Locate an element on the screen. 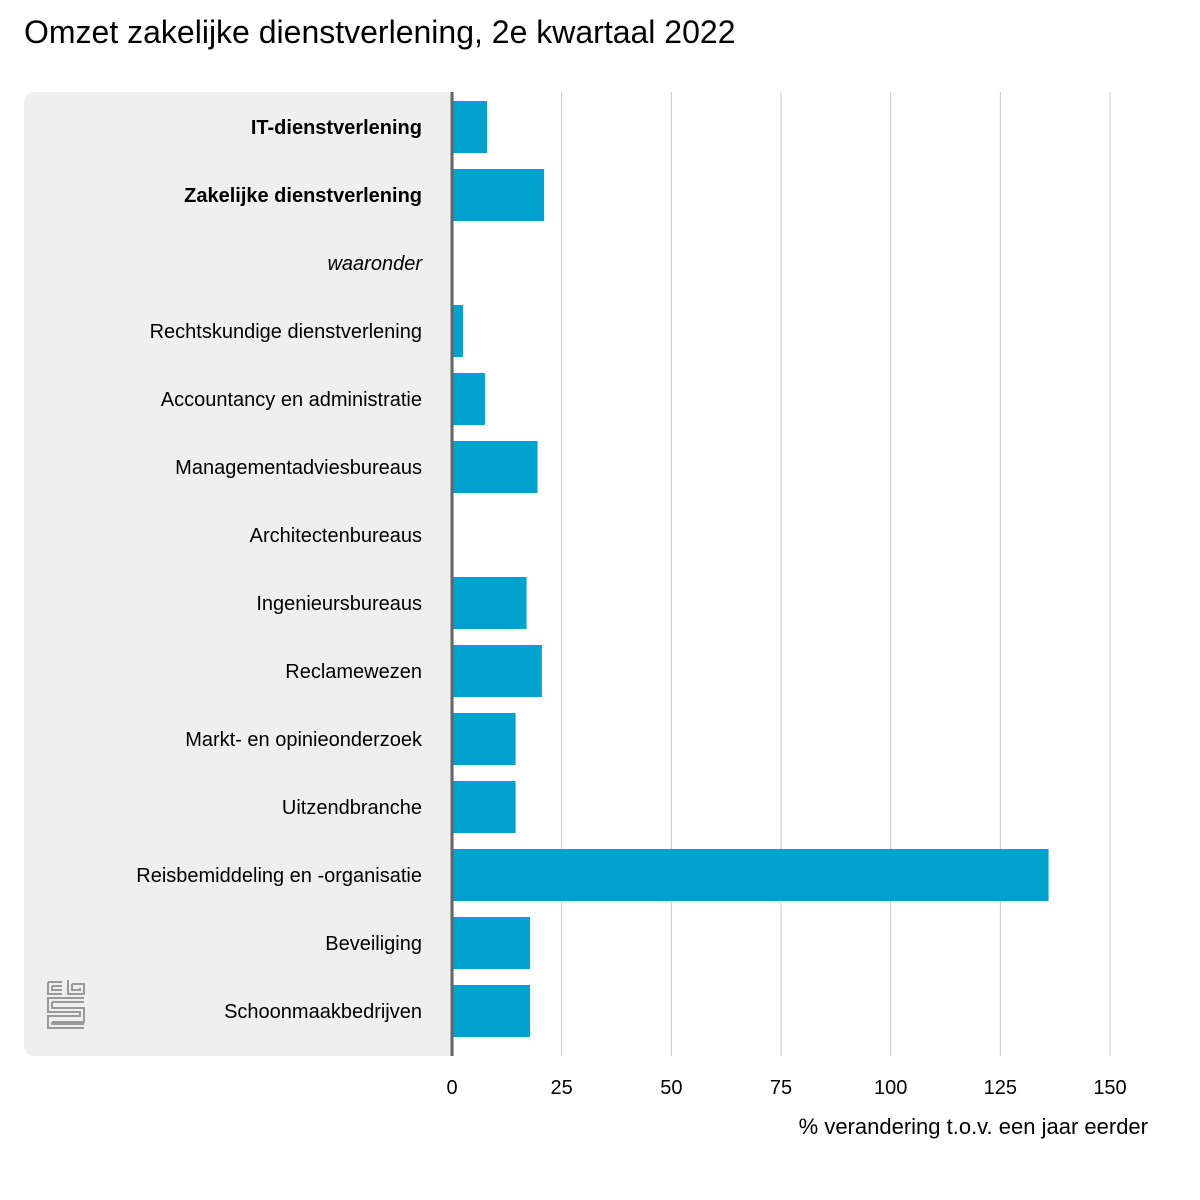  category-label: Uitzendbranche is located at coordinates (352, 808).